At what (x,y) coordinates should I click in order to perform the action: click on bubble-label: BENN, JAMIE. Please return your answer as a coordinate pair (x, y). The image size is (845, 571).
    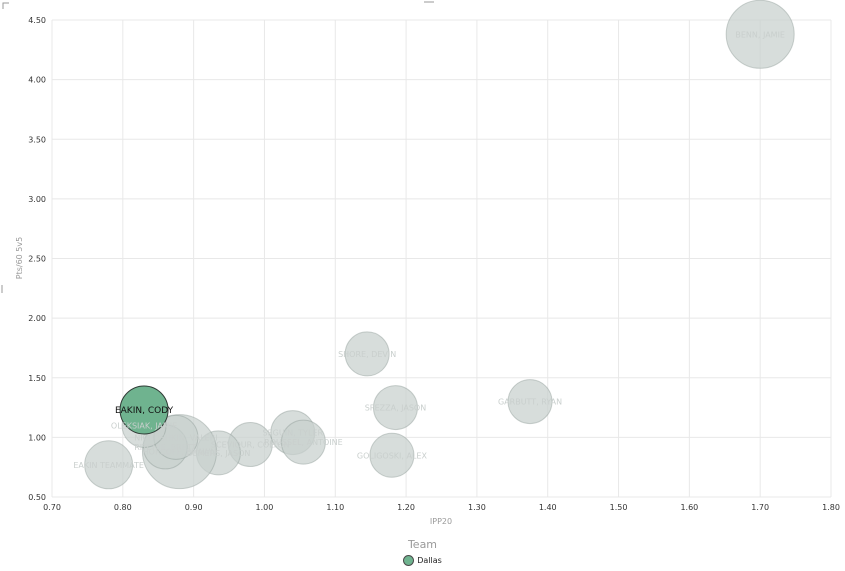
    Looking at the image, I should click on (760, 34).